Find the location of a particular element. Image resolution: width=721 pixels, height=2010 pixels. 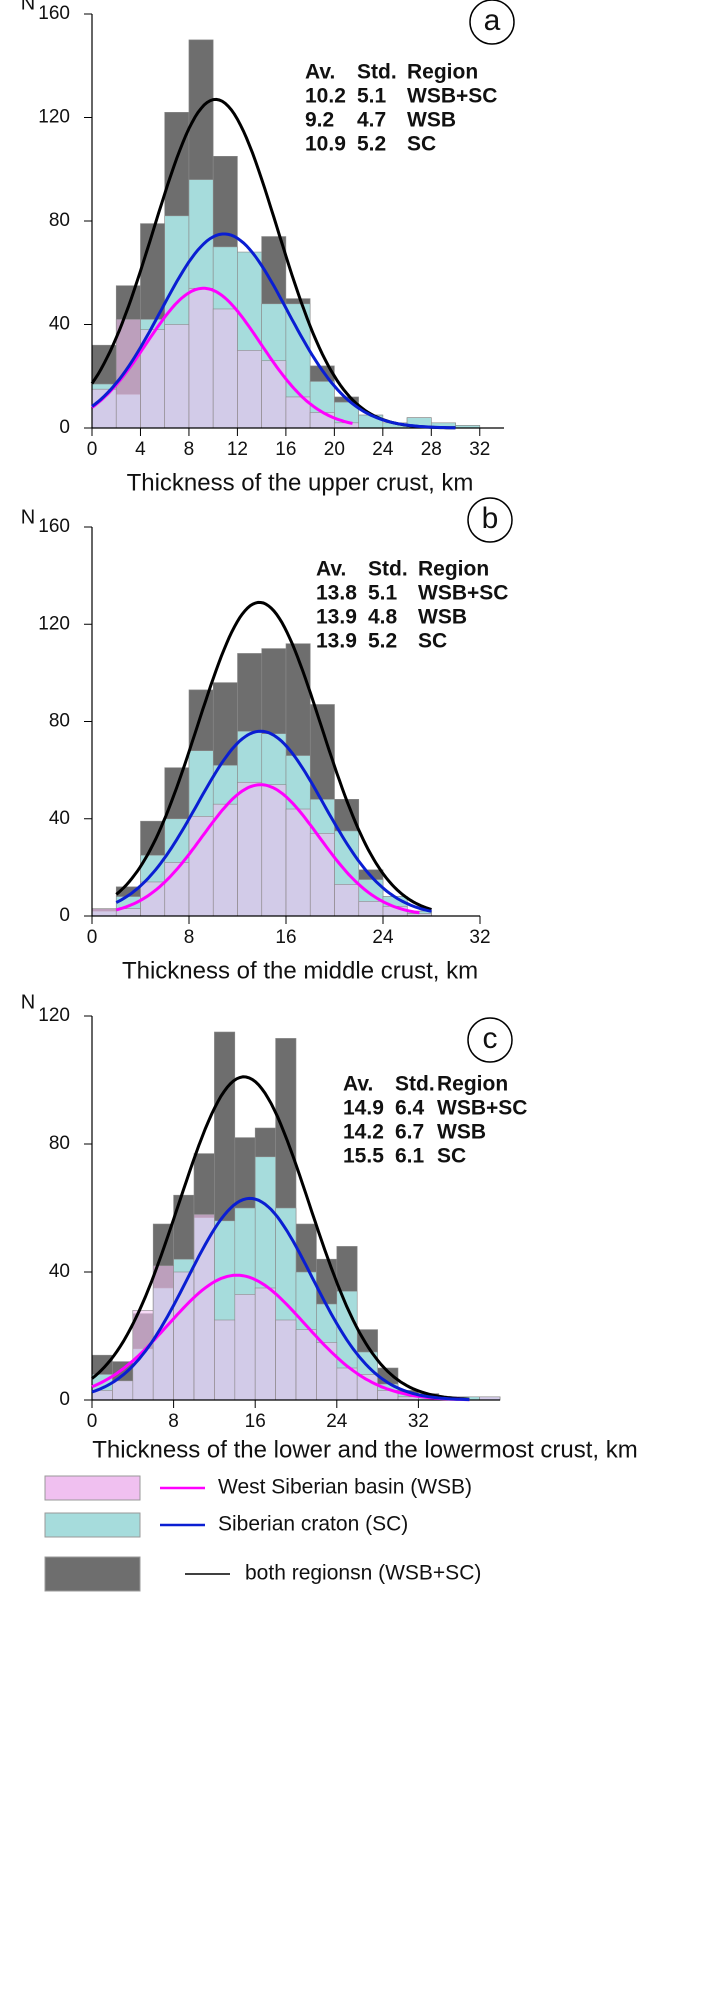

x-tick-label: 28 is located at coordinates (431, 449).